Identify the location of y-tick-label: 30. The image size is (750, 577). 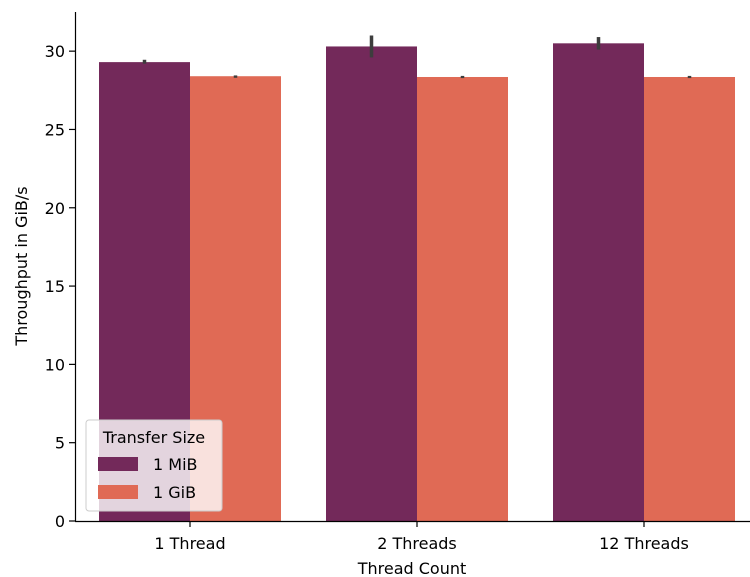
(55, 51).